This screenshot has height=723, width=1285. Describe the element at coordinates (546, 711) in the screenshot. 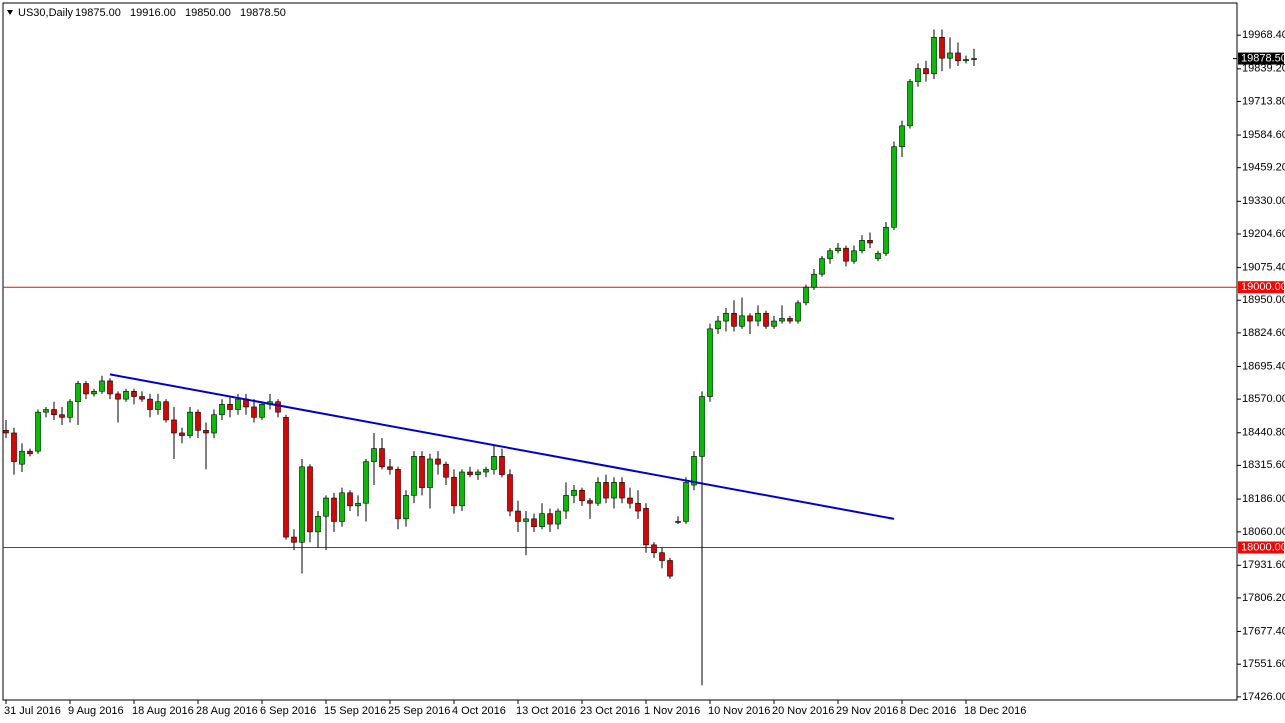

I see `x-tick-label: 13 Oct 2016` at that location.